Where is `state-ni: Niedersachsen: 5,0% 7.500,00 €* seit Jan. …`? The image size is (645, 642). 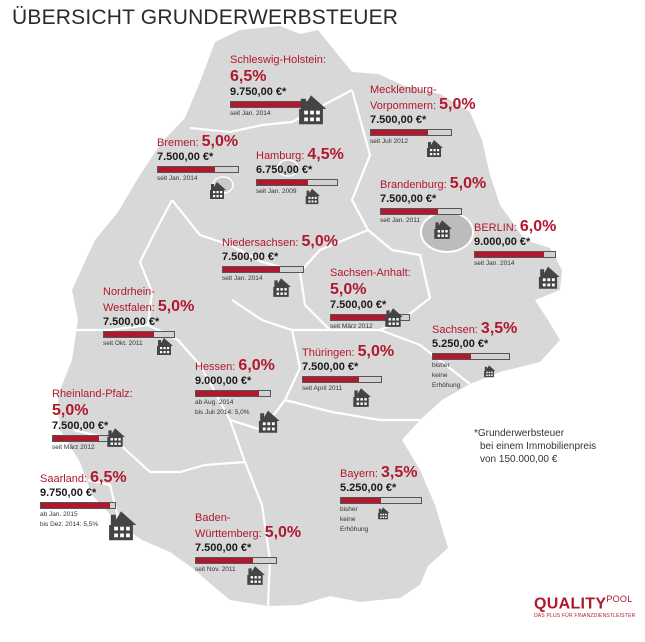 state-ni: Niedersachsen: 5,0% 7.500,00 €* seit Jan. … is located at coordinates (283, 258).